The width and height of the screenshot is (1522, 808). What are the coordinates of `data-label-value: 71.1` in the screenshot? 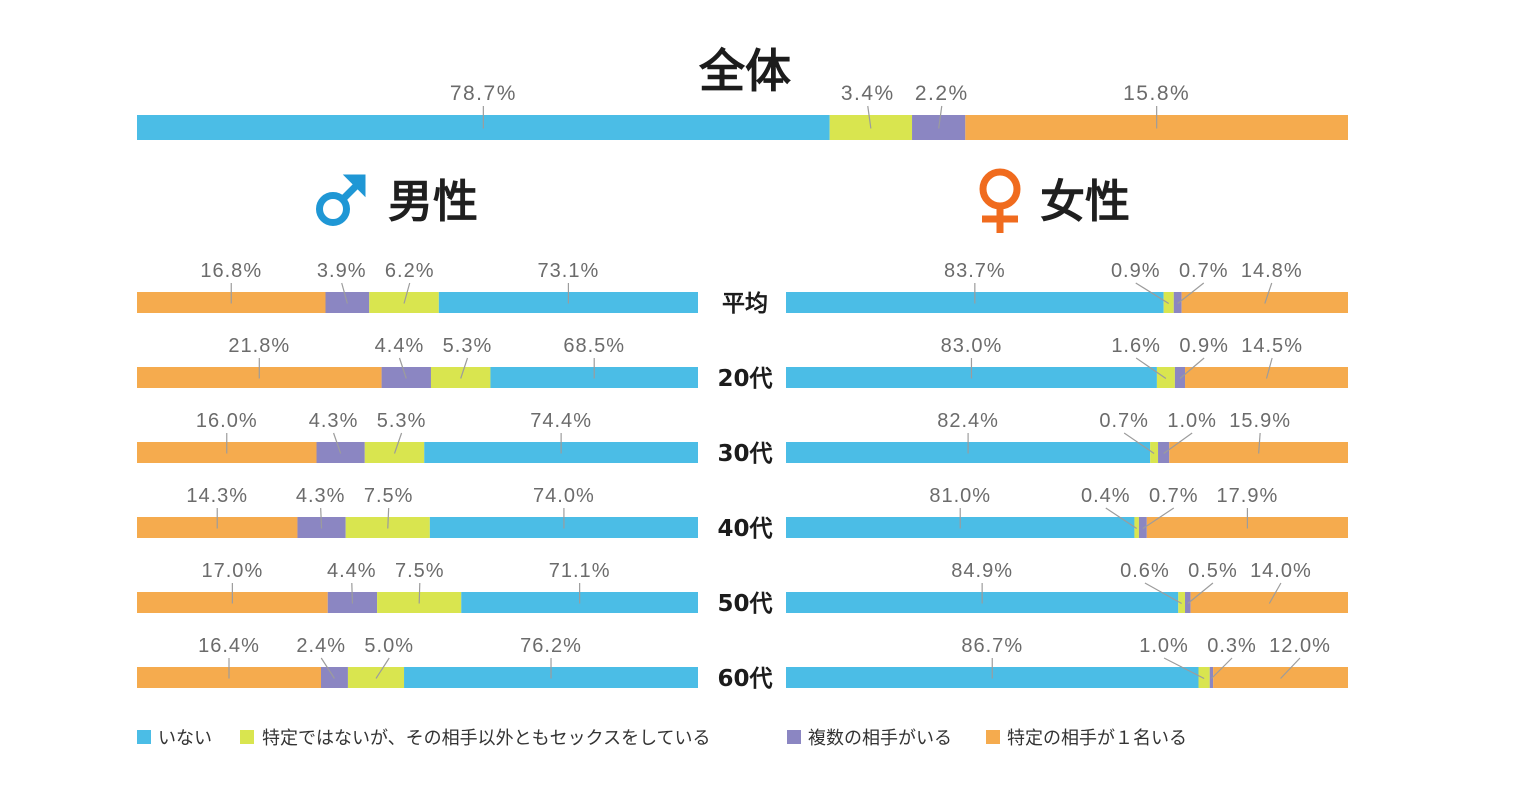 It's located at (570, 571).